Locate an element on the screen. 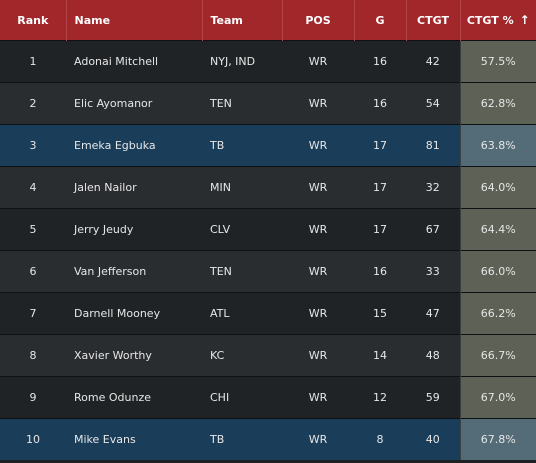  cell-games: 14 is located at coordinates (380, 355).